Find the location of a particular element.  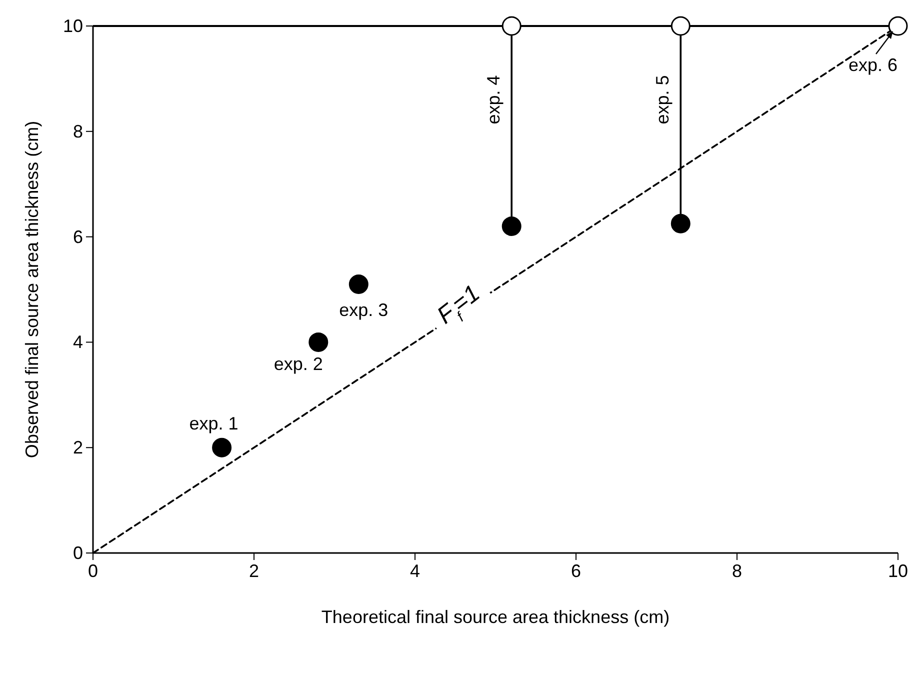

y-tick-label: 2 is located at coordinates (77, 448).